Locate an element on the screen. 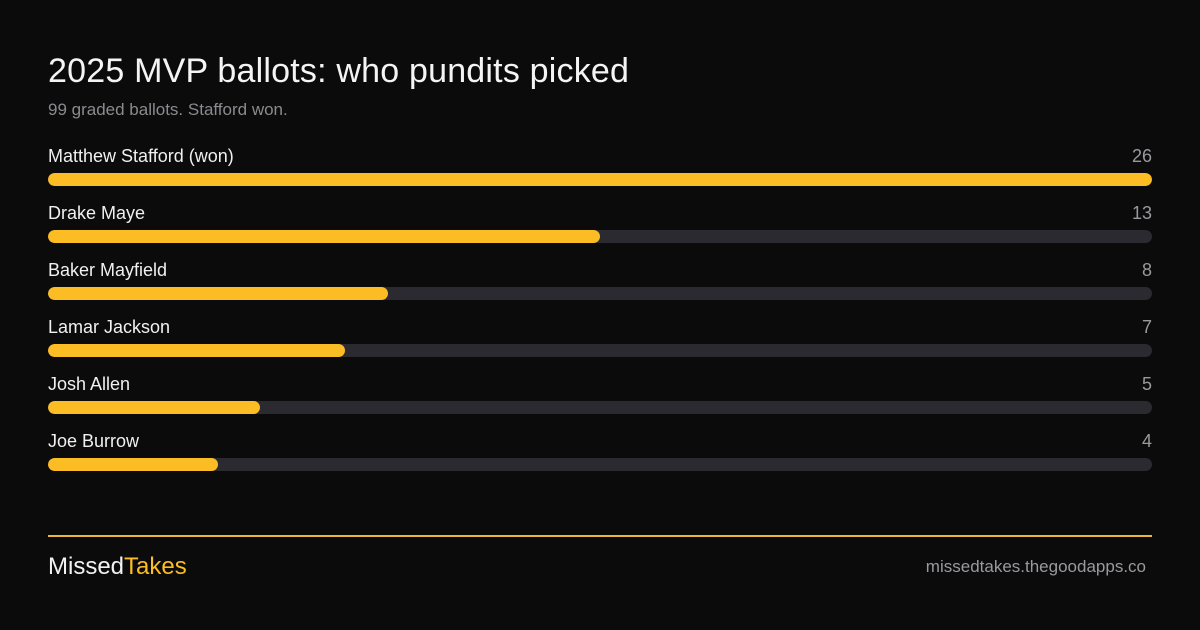  brand-name-part1: Missed is located at coordinates (86, 566).